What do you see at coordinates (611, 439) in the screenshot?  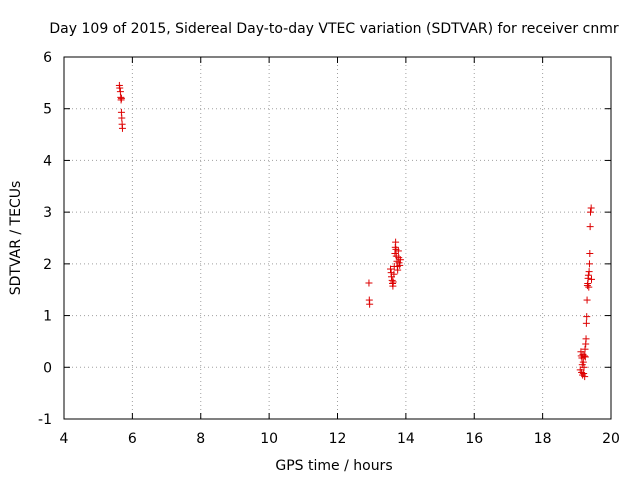 I see `x-tick-label: 20` at bounding box center [611, 439].